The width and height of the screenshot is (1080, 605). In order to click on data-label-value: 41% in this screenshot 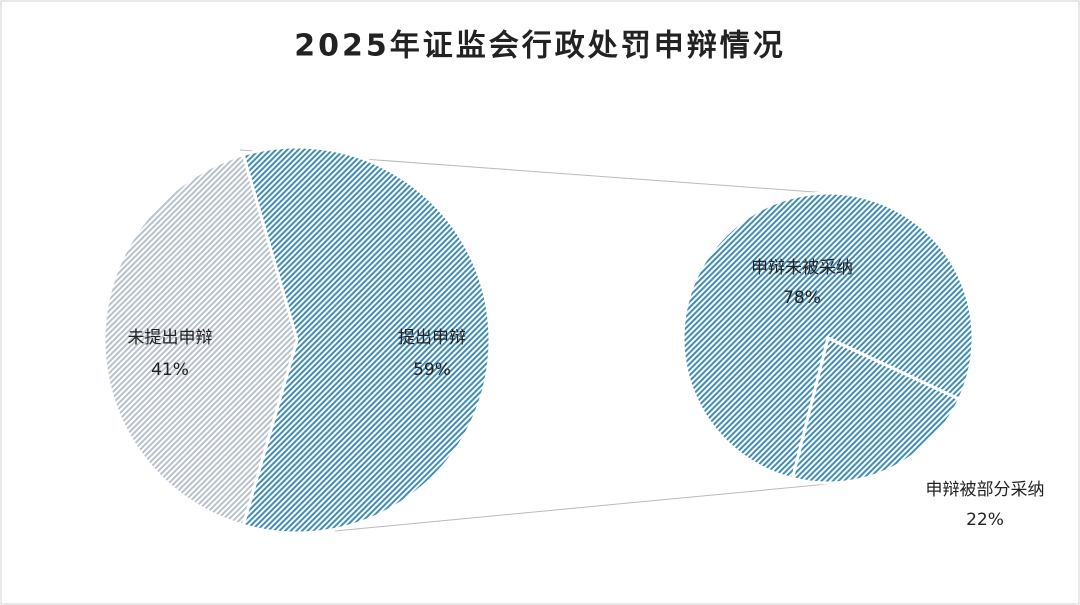, I will do `click(170, 370)`.